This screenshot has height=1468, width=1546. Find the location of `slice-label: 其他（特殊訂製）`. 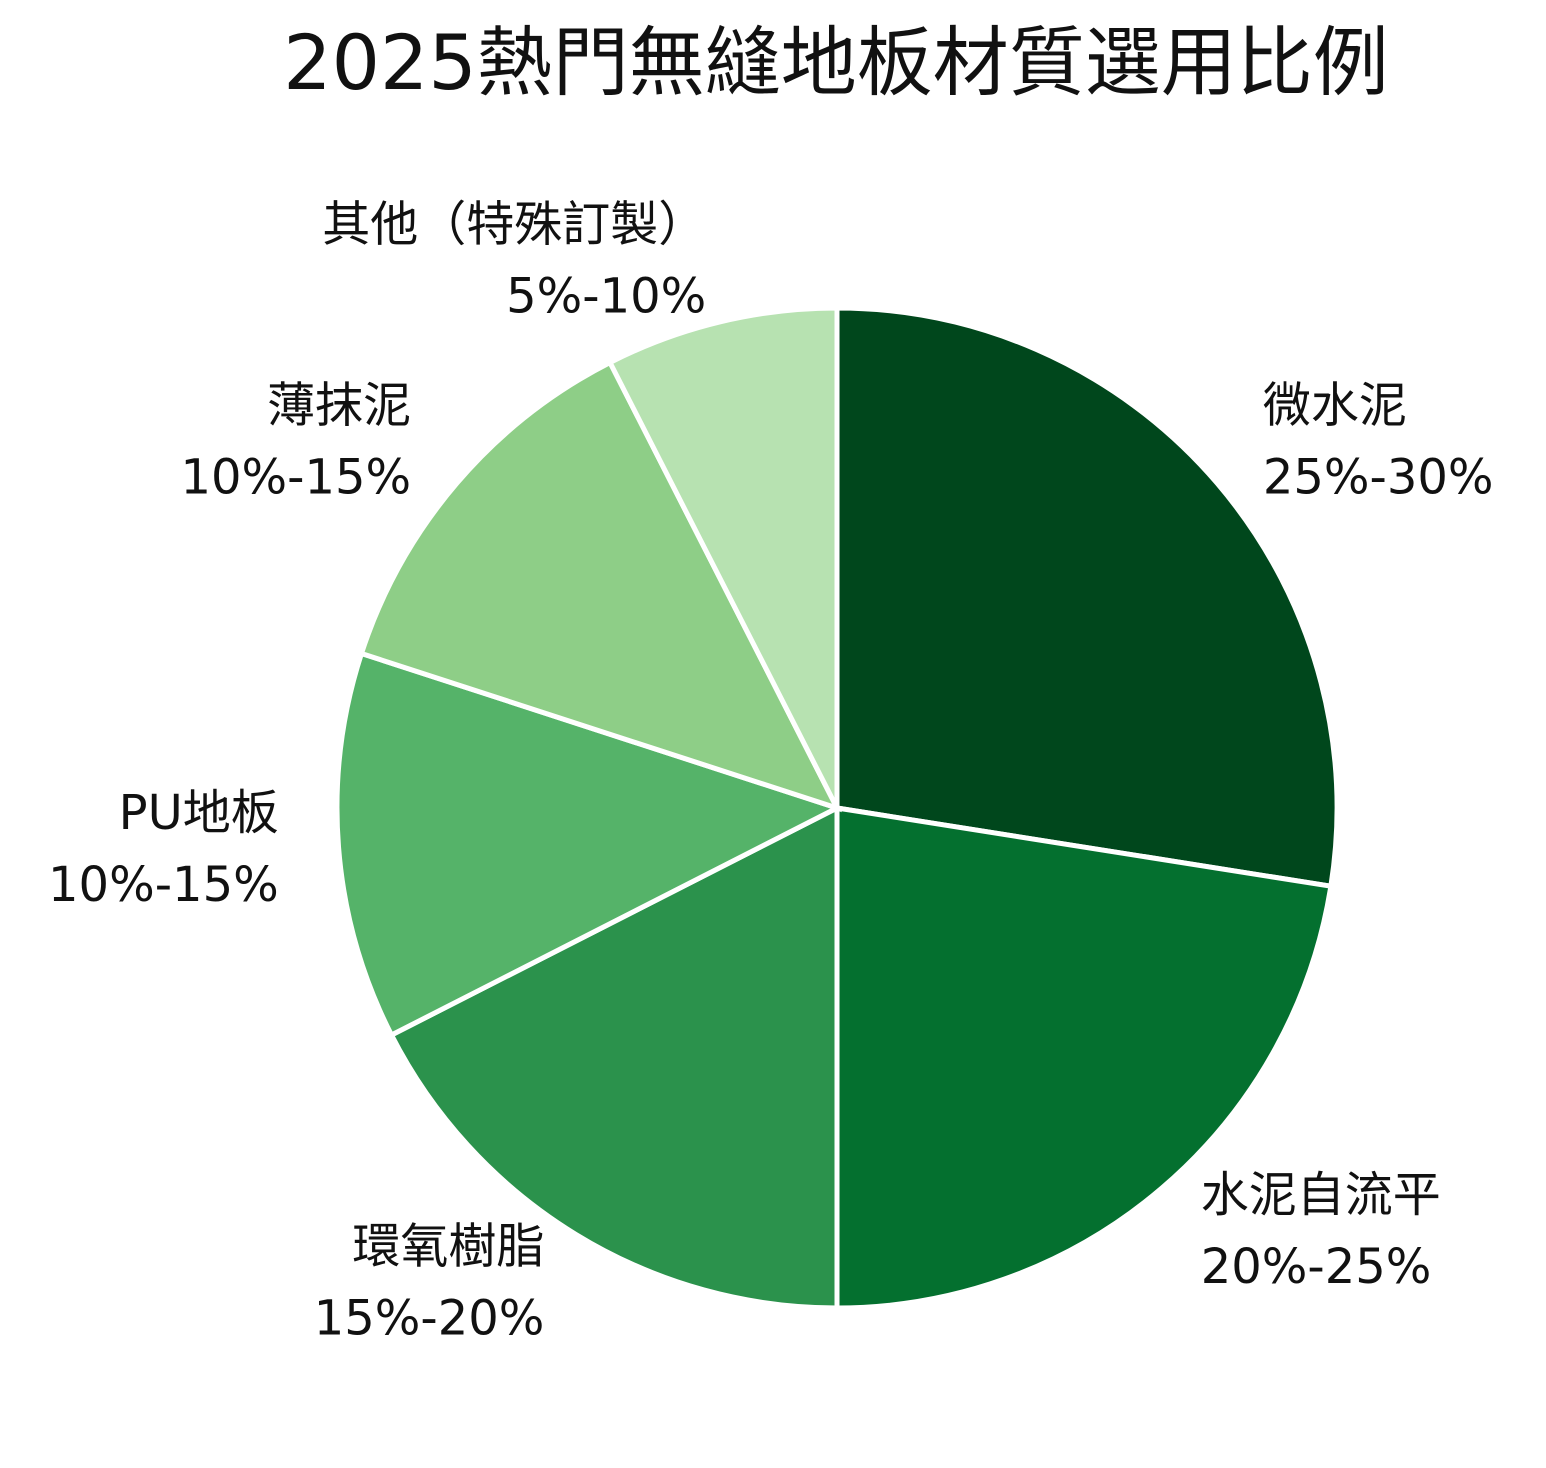

slice-label: 其他（特殊訂製） is located at coordinates (514, 224).